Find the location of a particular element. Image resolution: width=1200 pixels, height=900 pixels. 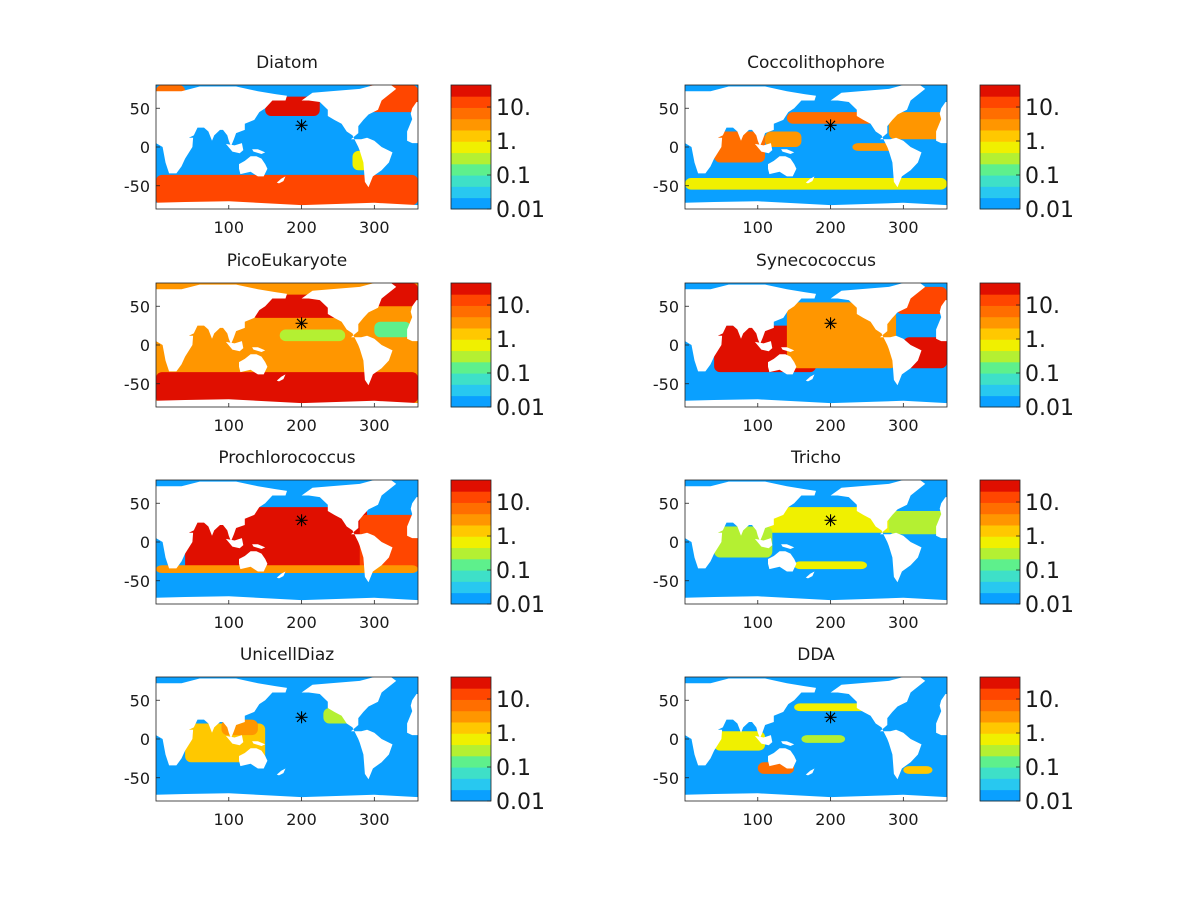

colorbar-tick-label: 10. is located at coordinates (1042, 503).